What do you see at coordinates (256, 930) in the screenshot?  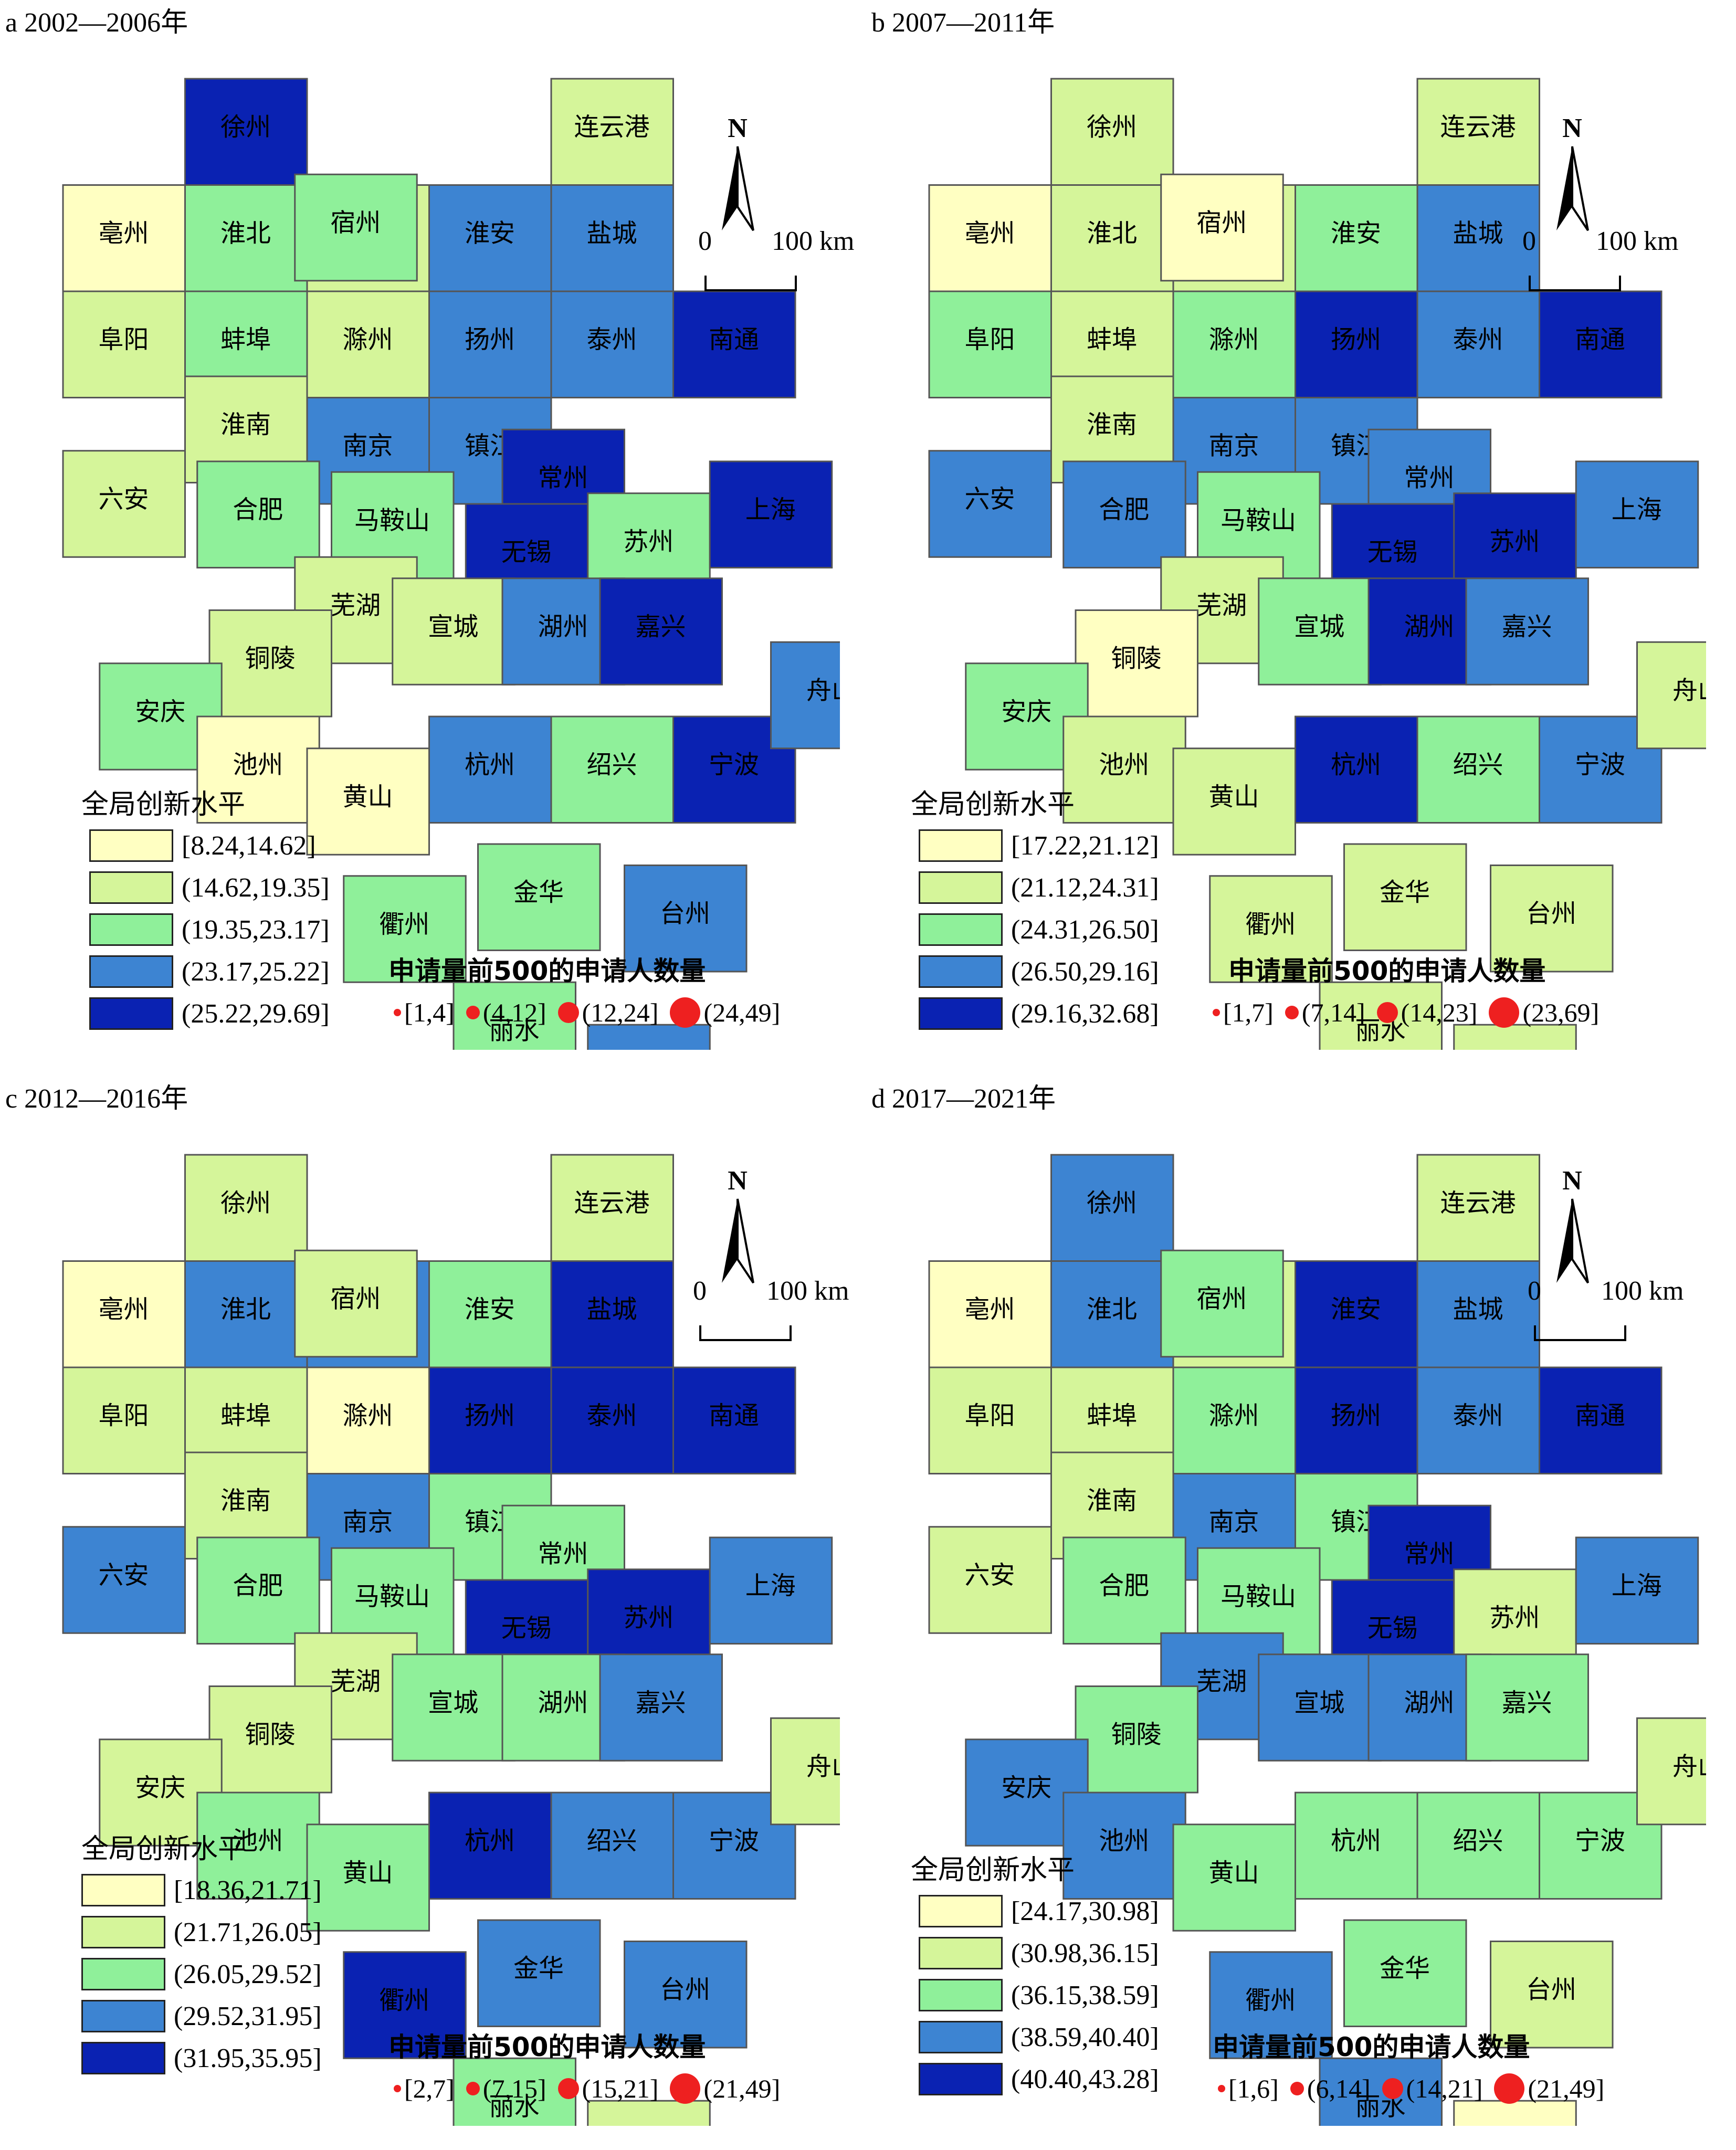 I see `legend-label: (19.35,23.17]` at bounding box center [256, 930].